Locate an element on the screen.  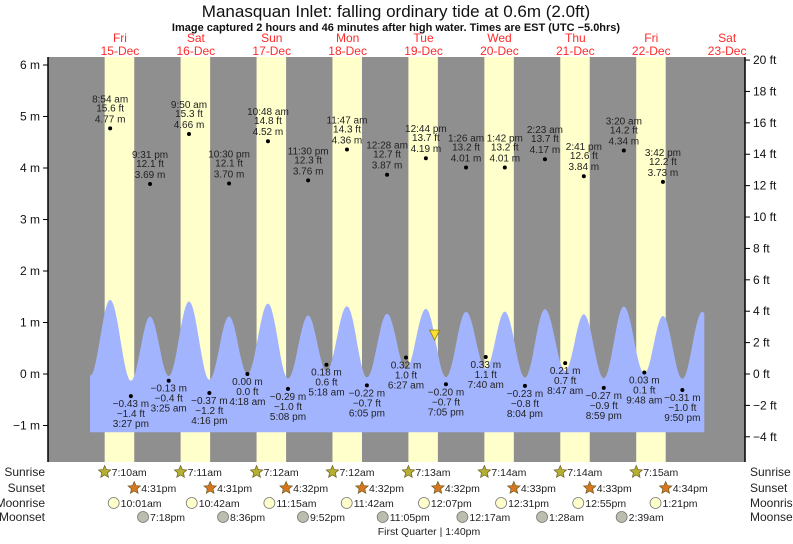
day-label-date: 20-Dec is located at coordinates (499, 51).